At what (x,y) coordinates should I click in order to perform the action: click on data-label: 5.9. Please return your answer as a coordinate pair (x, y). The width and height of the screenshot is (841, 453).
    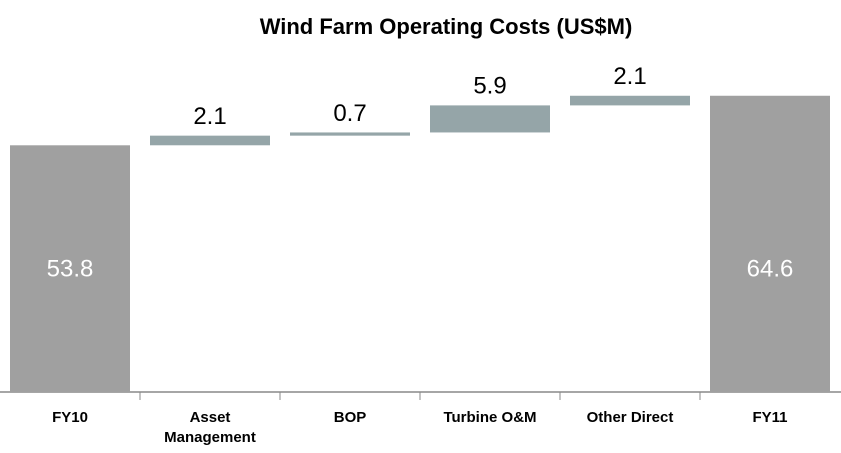
    Looking at the image, I should click on (489, 86).